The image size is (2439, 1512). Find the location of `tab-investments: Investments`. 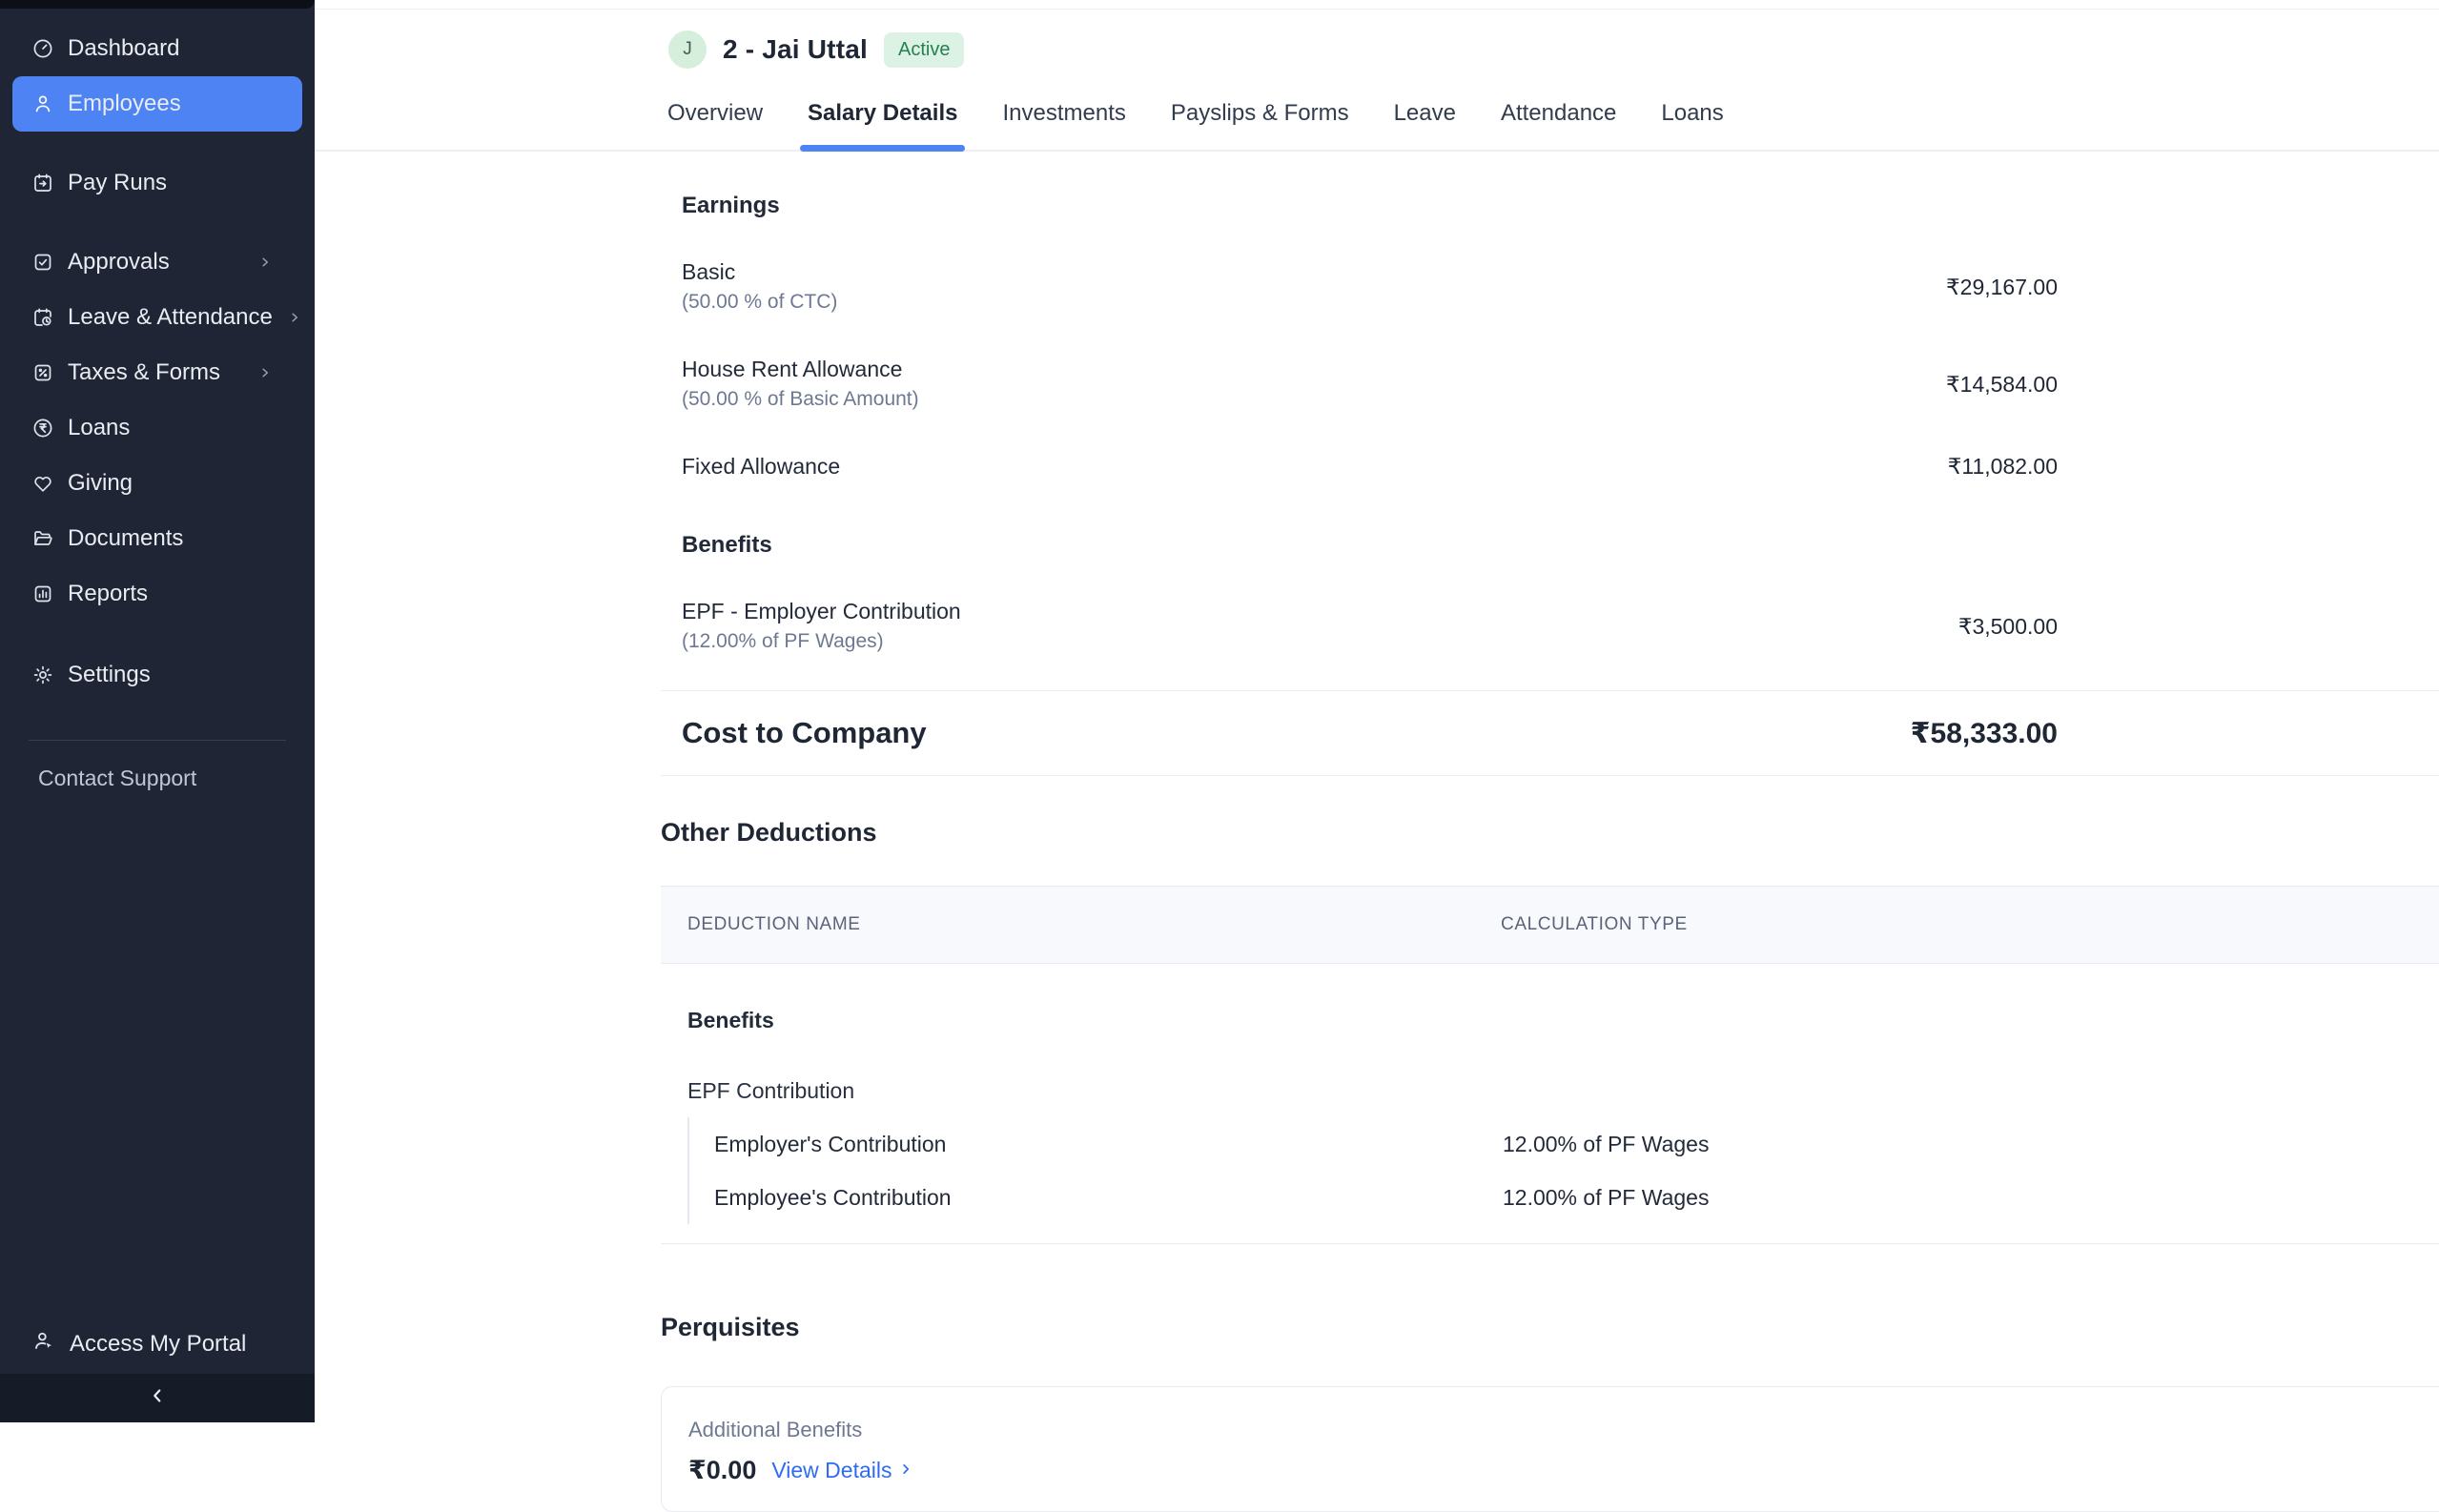

tab-investments: Investments is located at coordinates (1064, 113).